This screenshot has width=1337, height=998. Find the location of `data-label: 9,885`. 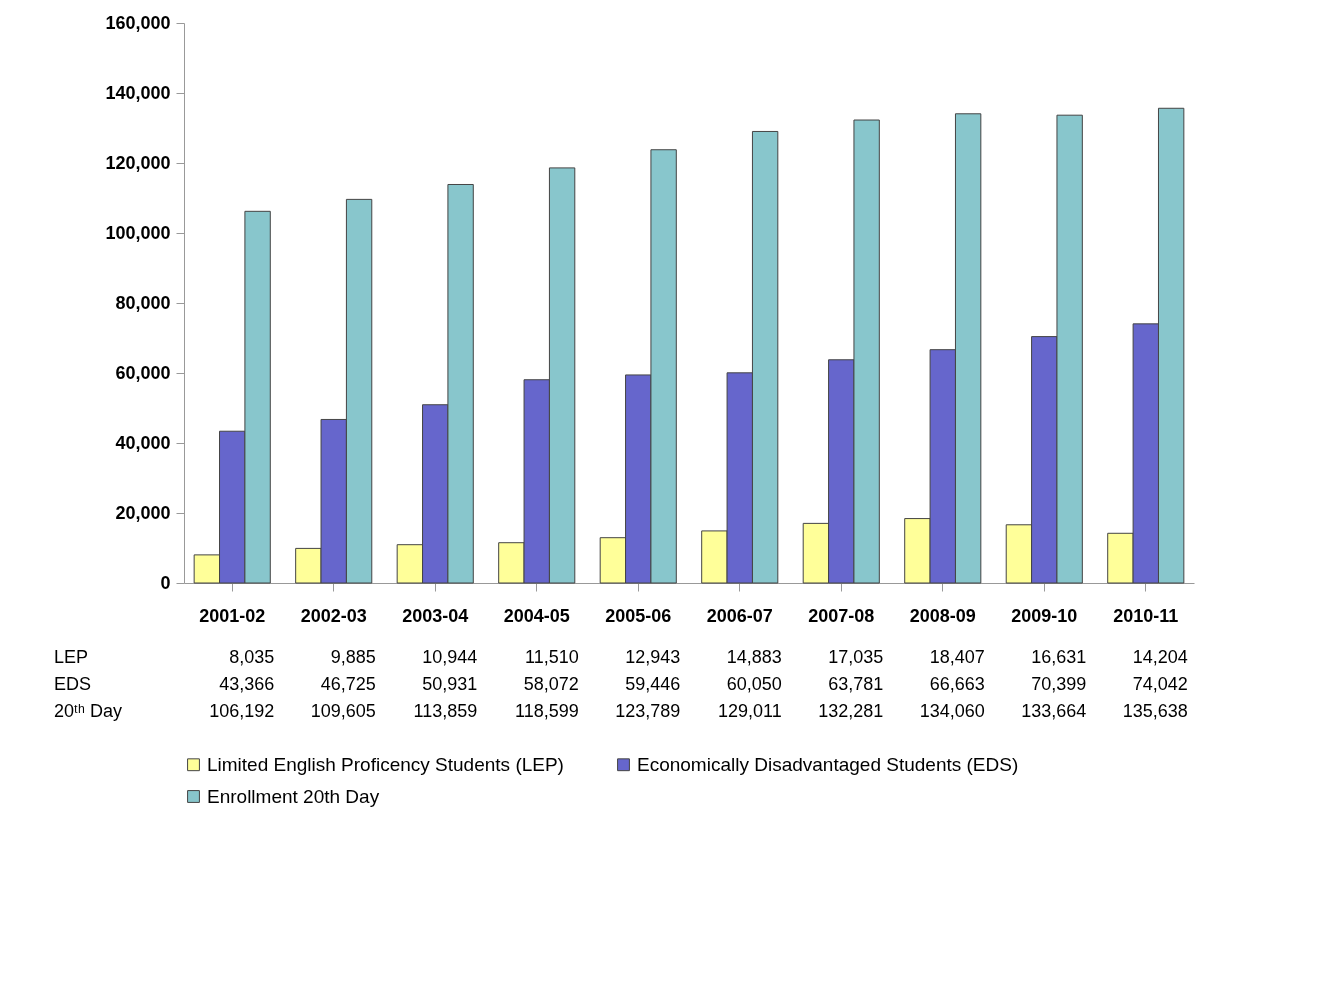

data-label: 9,885 is located at coordinates (353, 657).